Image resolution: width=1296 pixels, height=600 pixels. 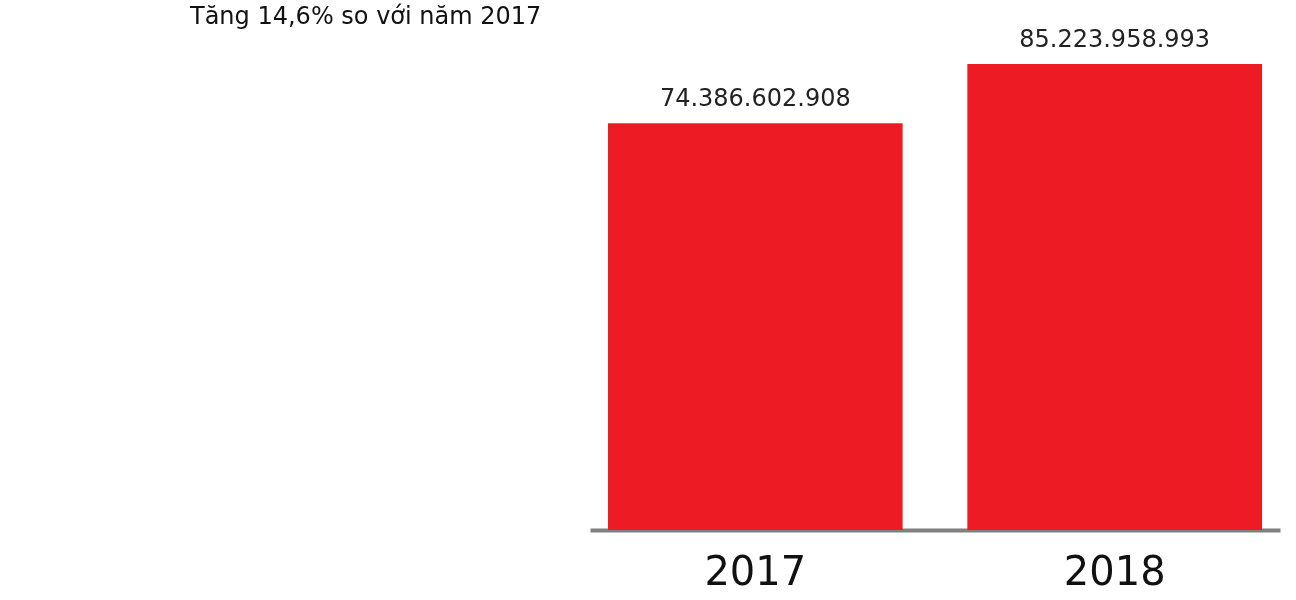 What do you see at coordinates (1115, 39) in the screenshot?
I see `data-label: 85.223.958.993` at bounding box center [1115, 39].